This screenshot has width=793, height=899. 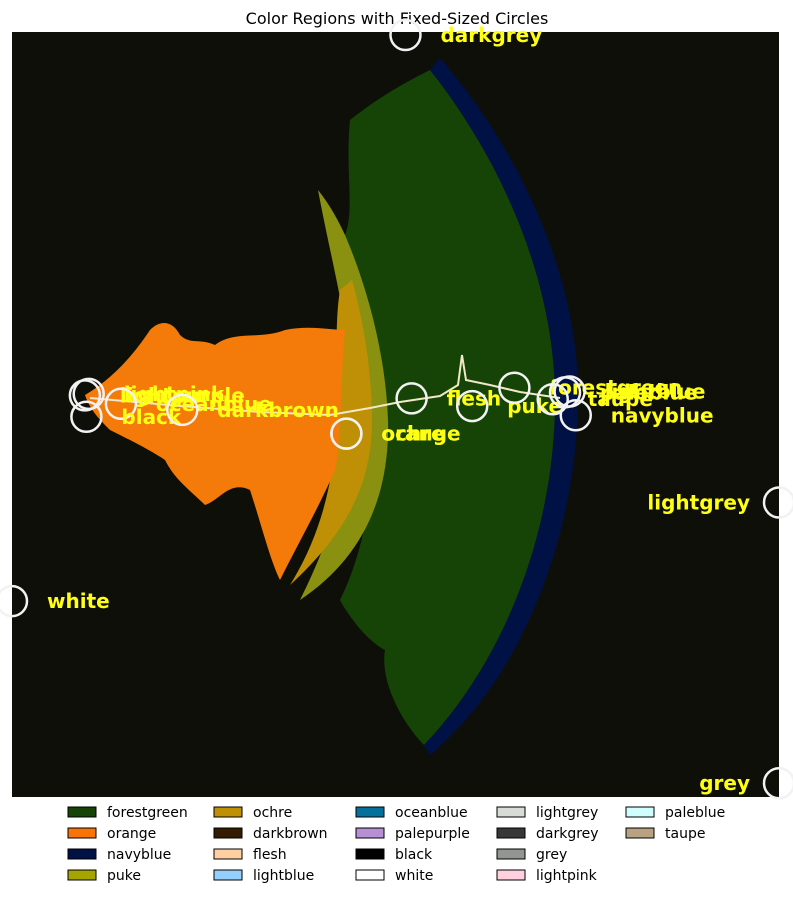 I want to click on region-puke, so click(x=344, y=395).